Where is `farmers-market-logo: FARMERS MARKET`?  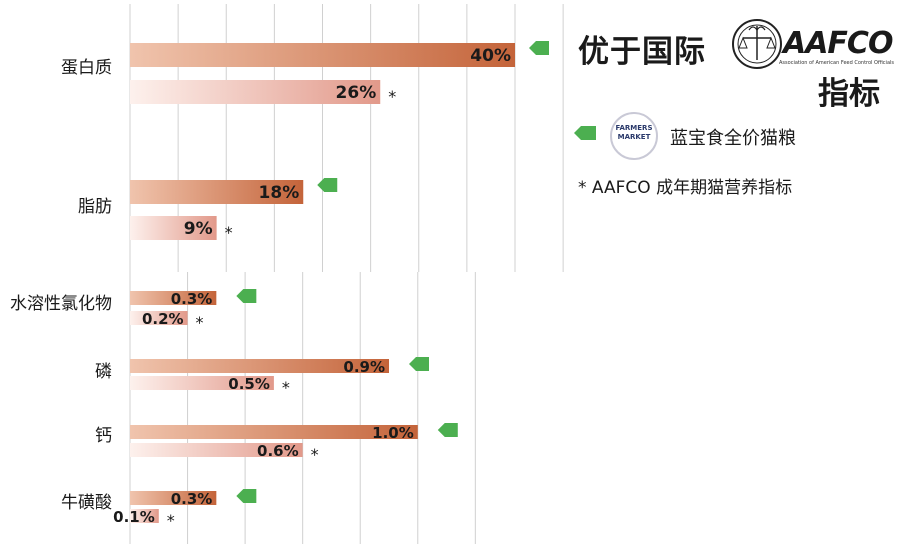 farmers-market-logo: FARMERS MARKET is located at coordinates (634, 136).